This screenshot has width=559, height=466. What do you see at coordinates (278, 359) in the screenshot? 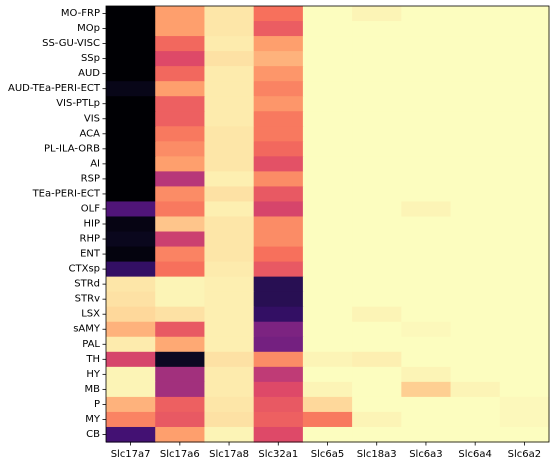
I see `heatmap-cell-TH-Slc32a1` at bounding box center [278, 359].